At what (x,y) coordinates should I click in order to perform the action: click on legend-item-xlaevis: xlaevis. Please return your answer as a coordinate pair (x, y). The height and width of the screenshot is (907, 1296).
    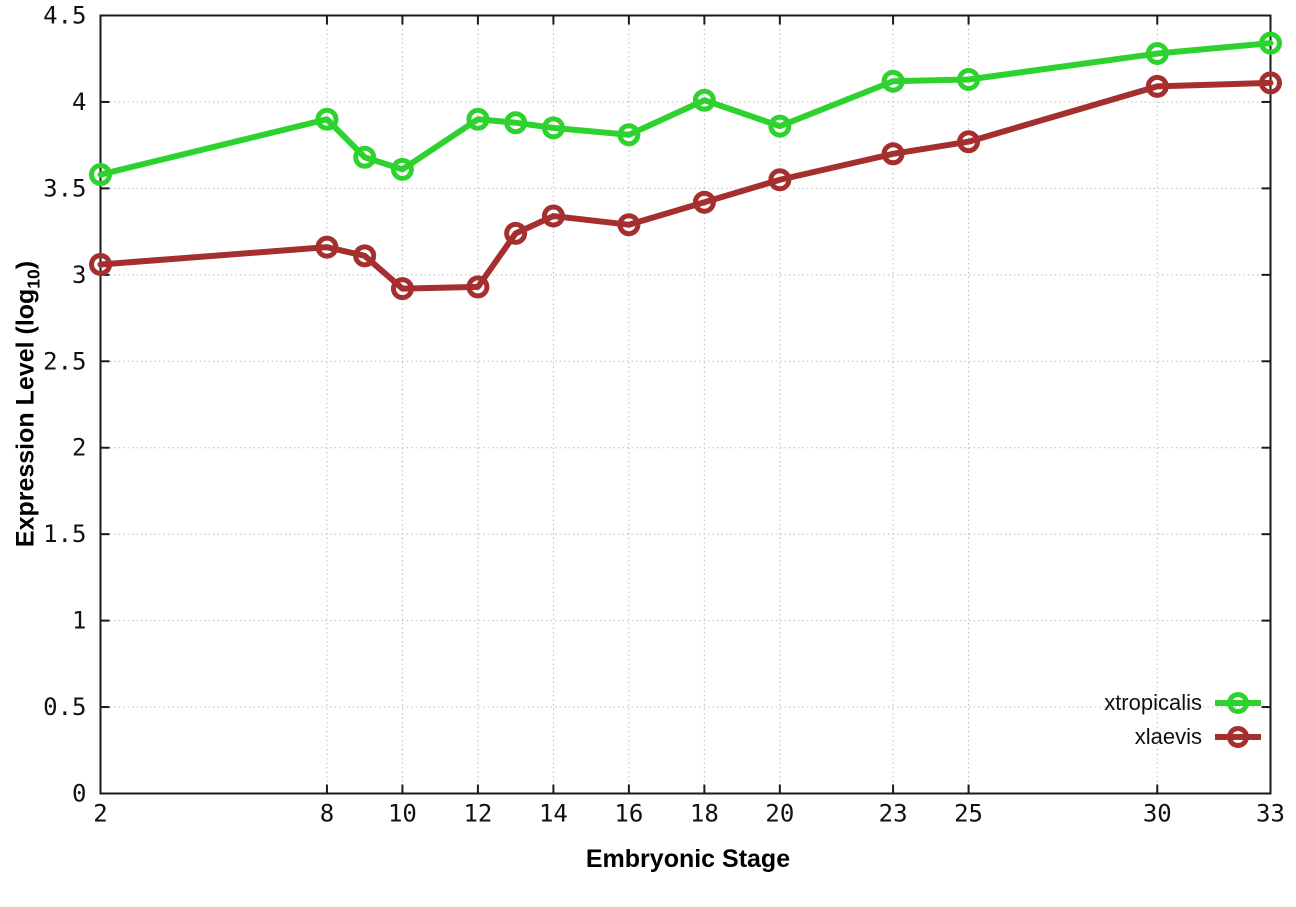
    Looking at the image, I should click on (1183, 737).